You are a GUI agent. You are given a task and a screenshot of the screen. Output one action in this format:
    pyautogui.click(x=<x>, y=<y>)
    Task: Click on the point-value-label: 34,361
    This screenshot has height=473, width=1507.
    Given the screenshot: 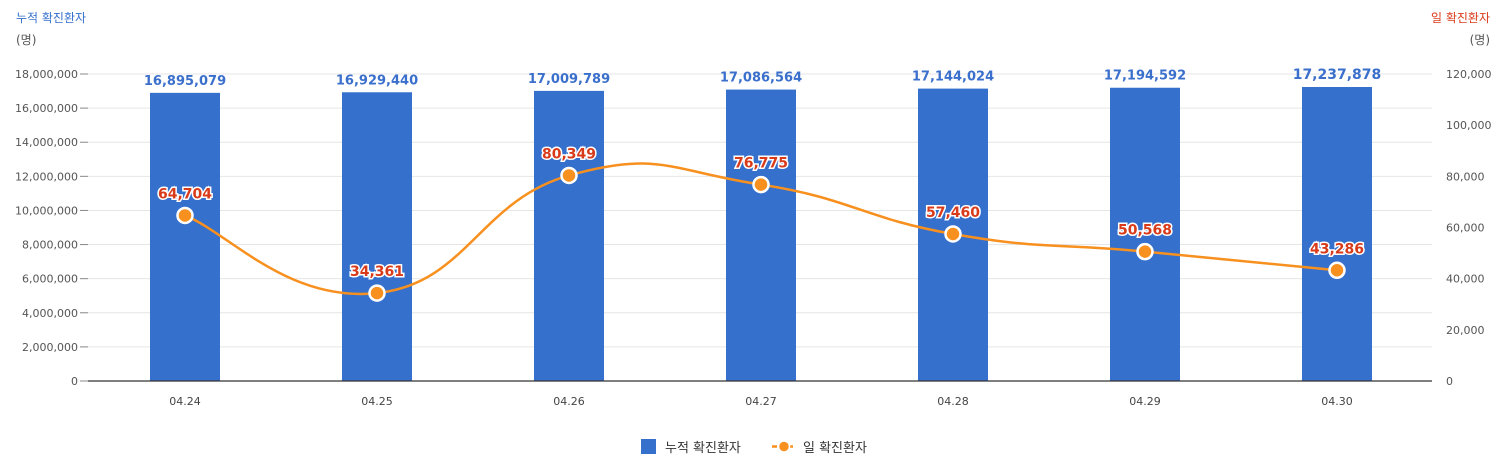 What is the action you would take?
    pyautogui.click(x=377, y=272)
    